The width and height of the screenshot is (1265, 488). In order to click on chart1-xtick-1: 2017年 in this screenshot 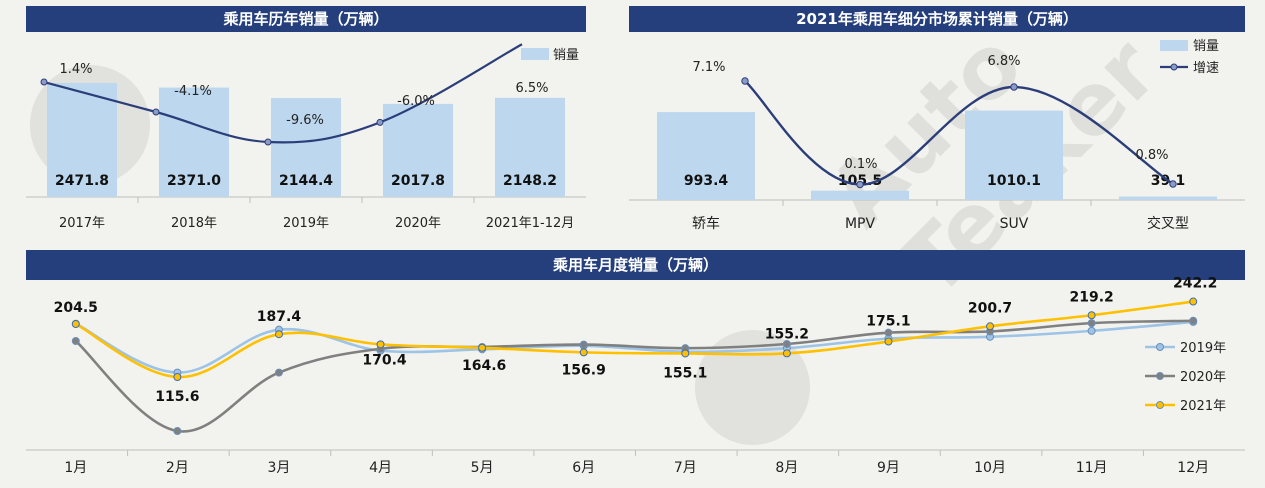, I will do `click(82, 223)`.